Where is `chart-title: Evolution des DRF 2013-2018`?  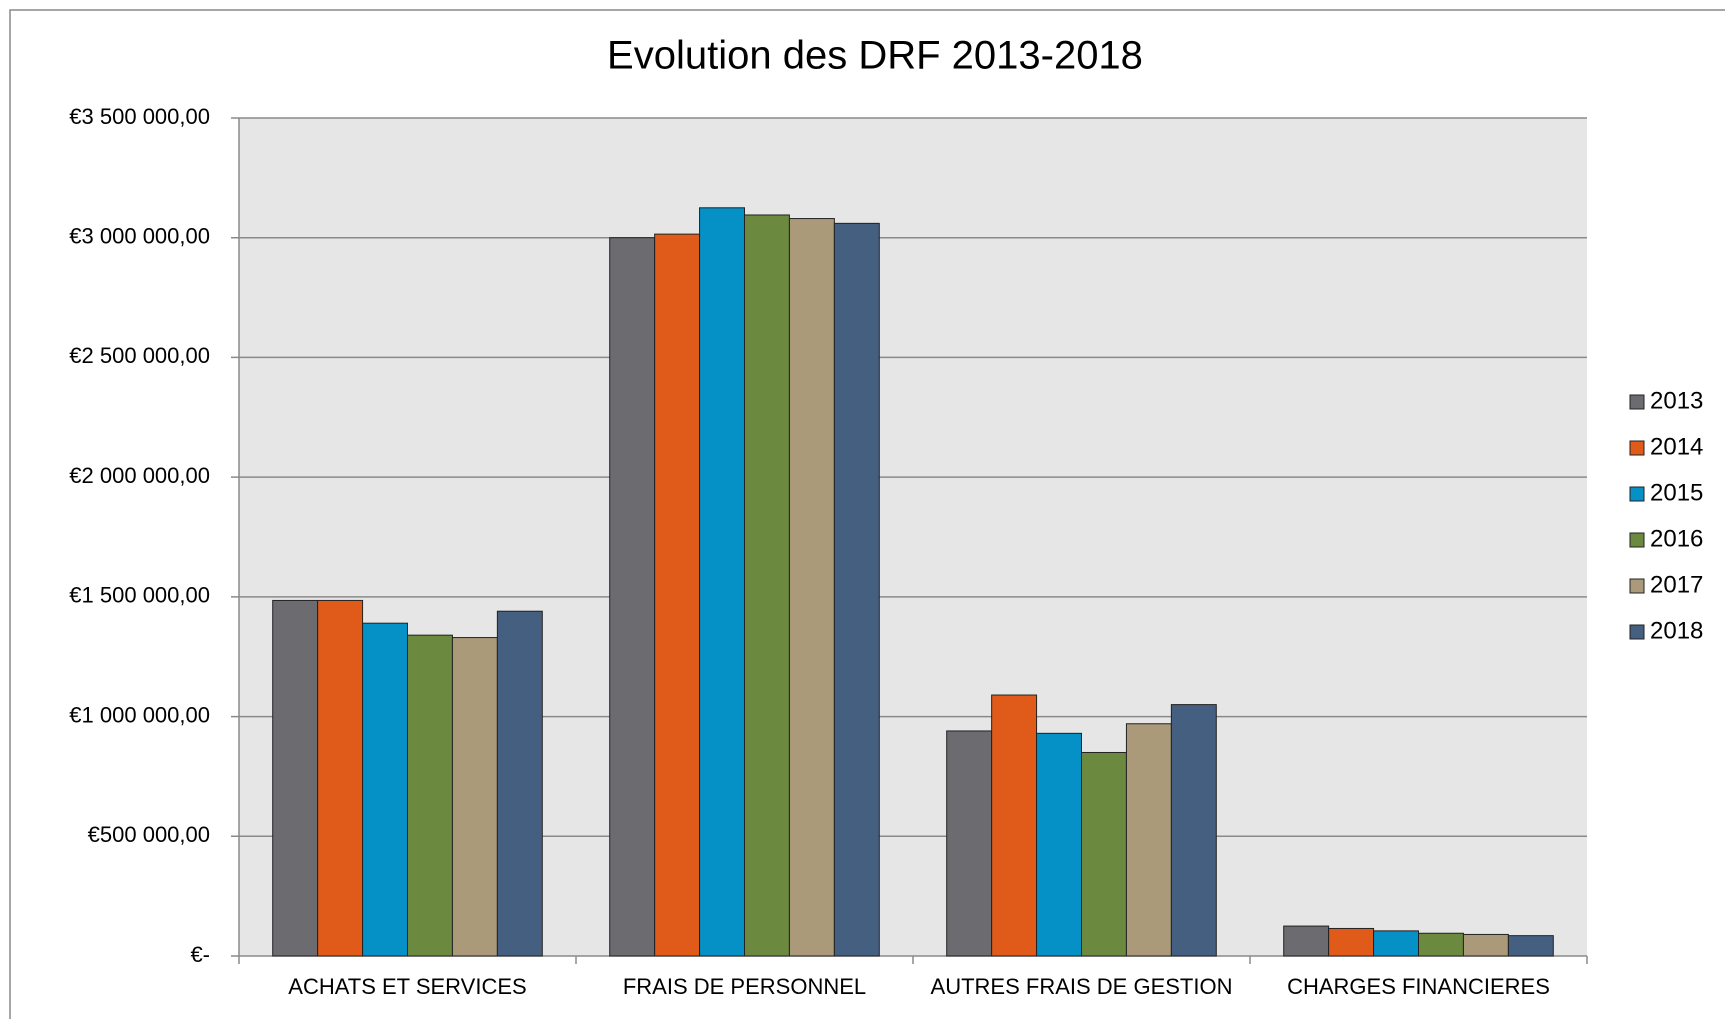 chart-title: Evolution des DRF 2013-2018 is located at coordinates (875, 56).